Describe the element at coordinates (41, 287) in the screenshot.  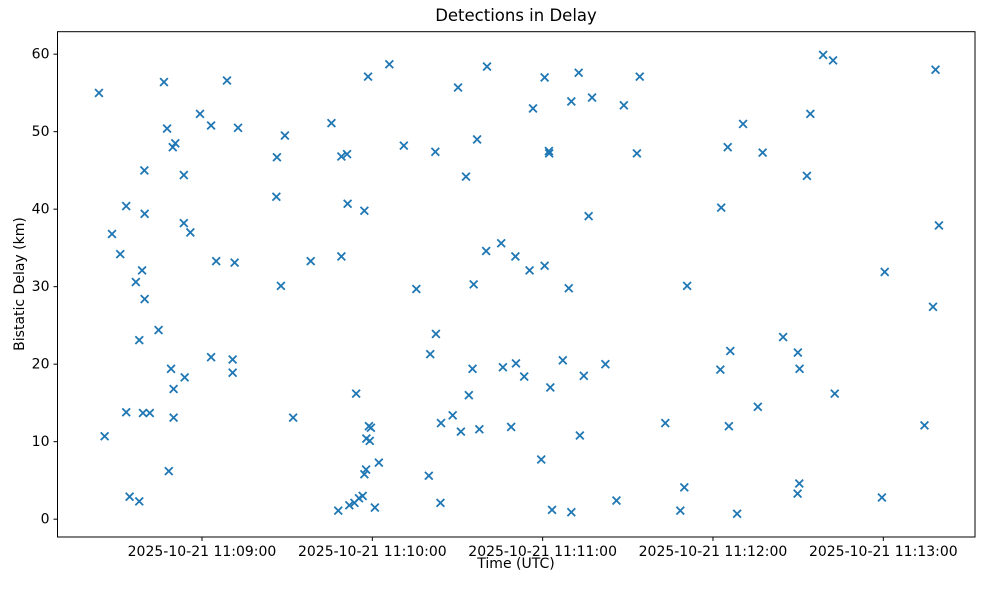
I see `y-tick-label: 30` at that location.